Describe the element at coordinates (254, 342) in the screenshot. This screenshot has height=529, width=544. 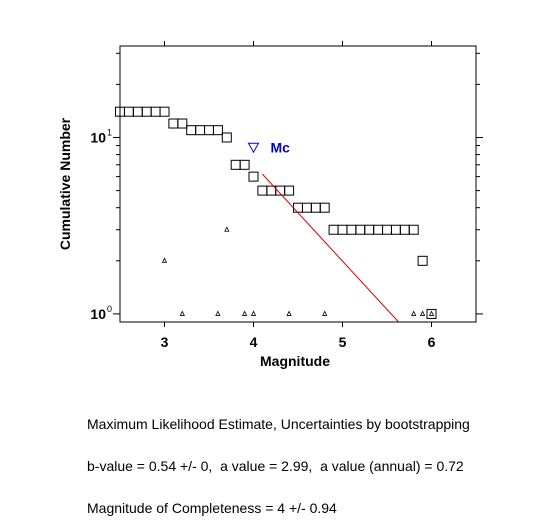
I see `x-tick-label: 4` at that location.